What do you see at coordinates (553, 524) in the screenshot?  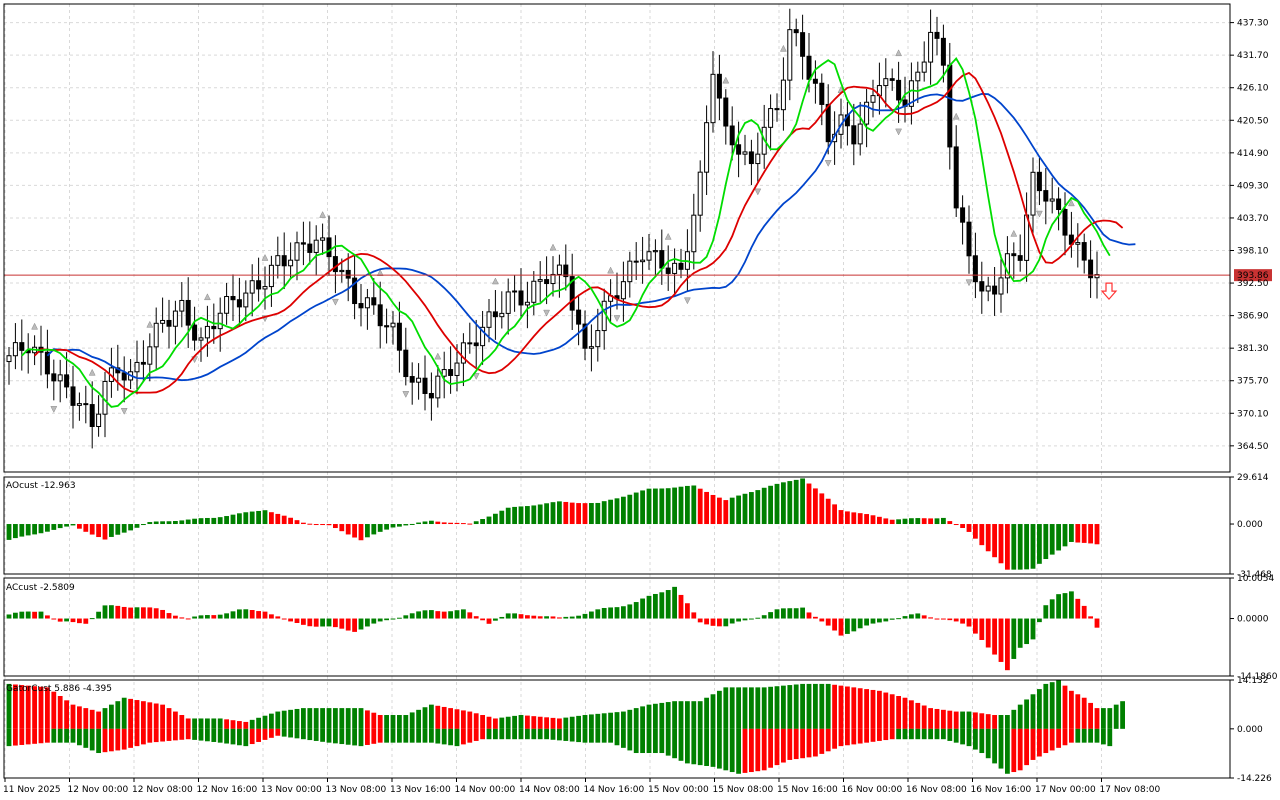 I see `ao-panel` at bounding box center [553, 524].